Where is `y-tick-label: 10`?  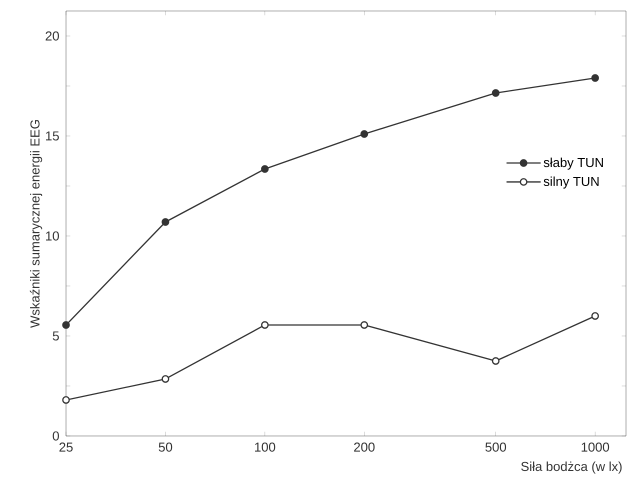 y-tick-label: 10 is located at coordinates (52, 236).